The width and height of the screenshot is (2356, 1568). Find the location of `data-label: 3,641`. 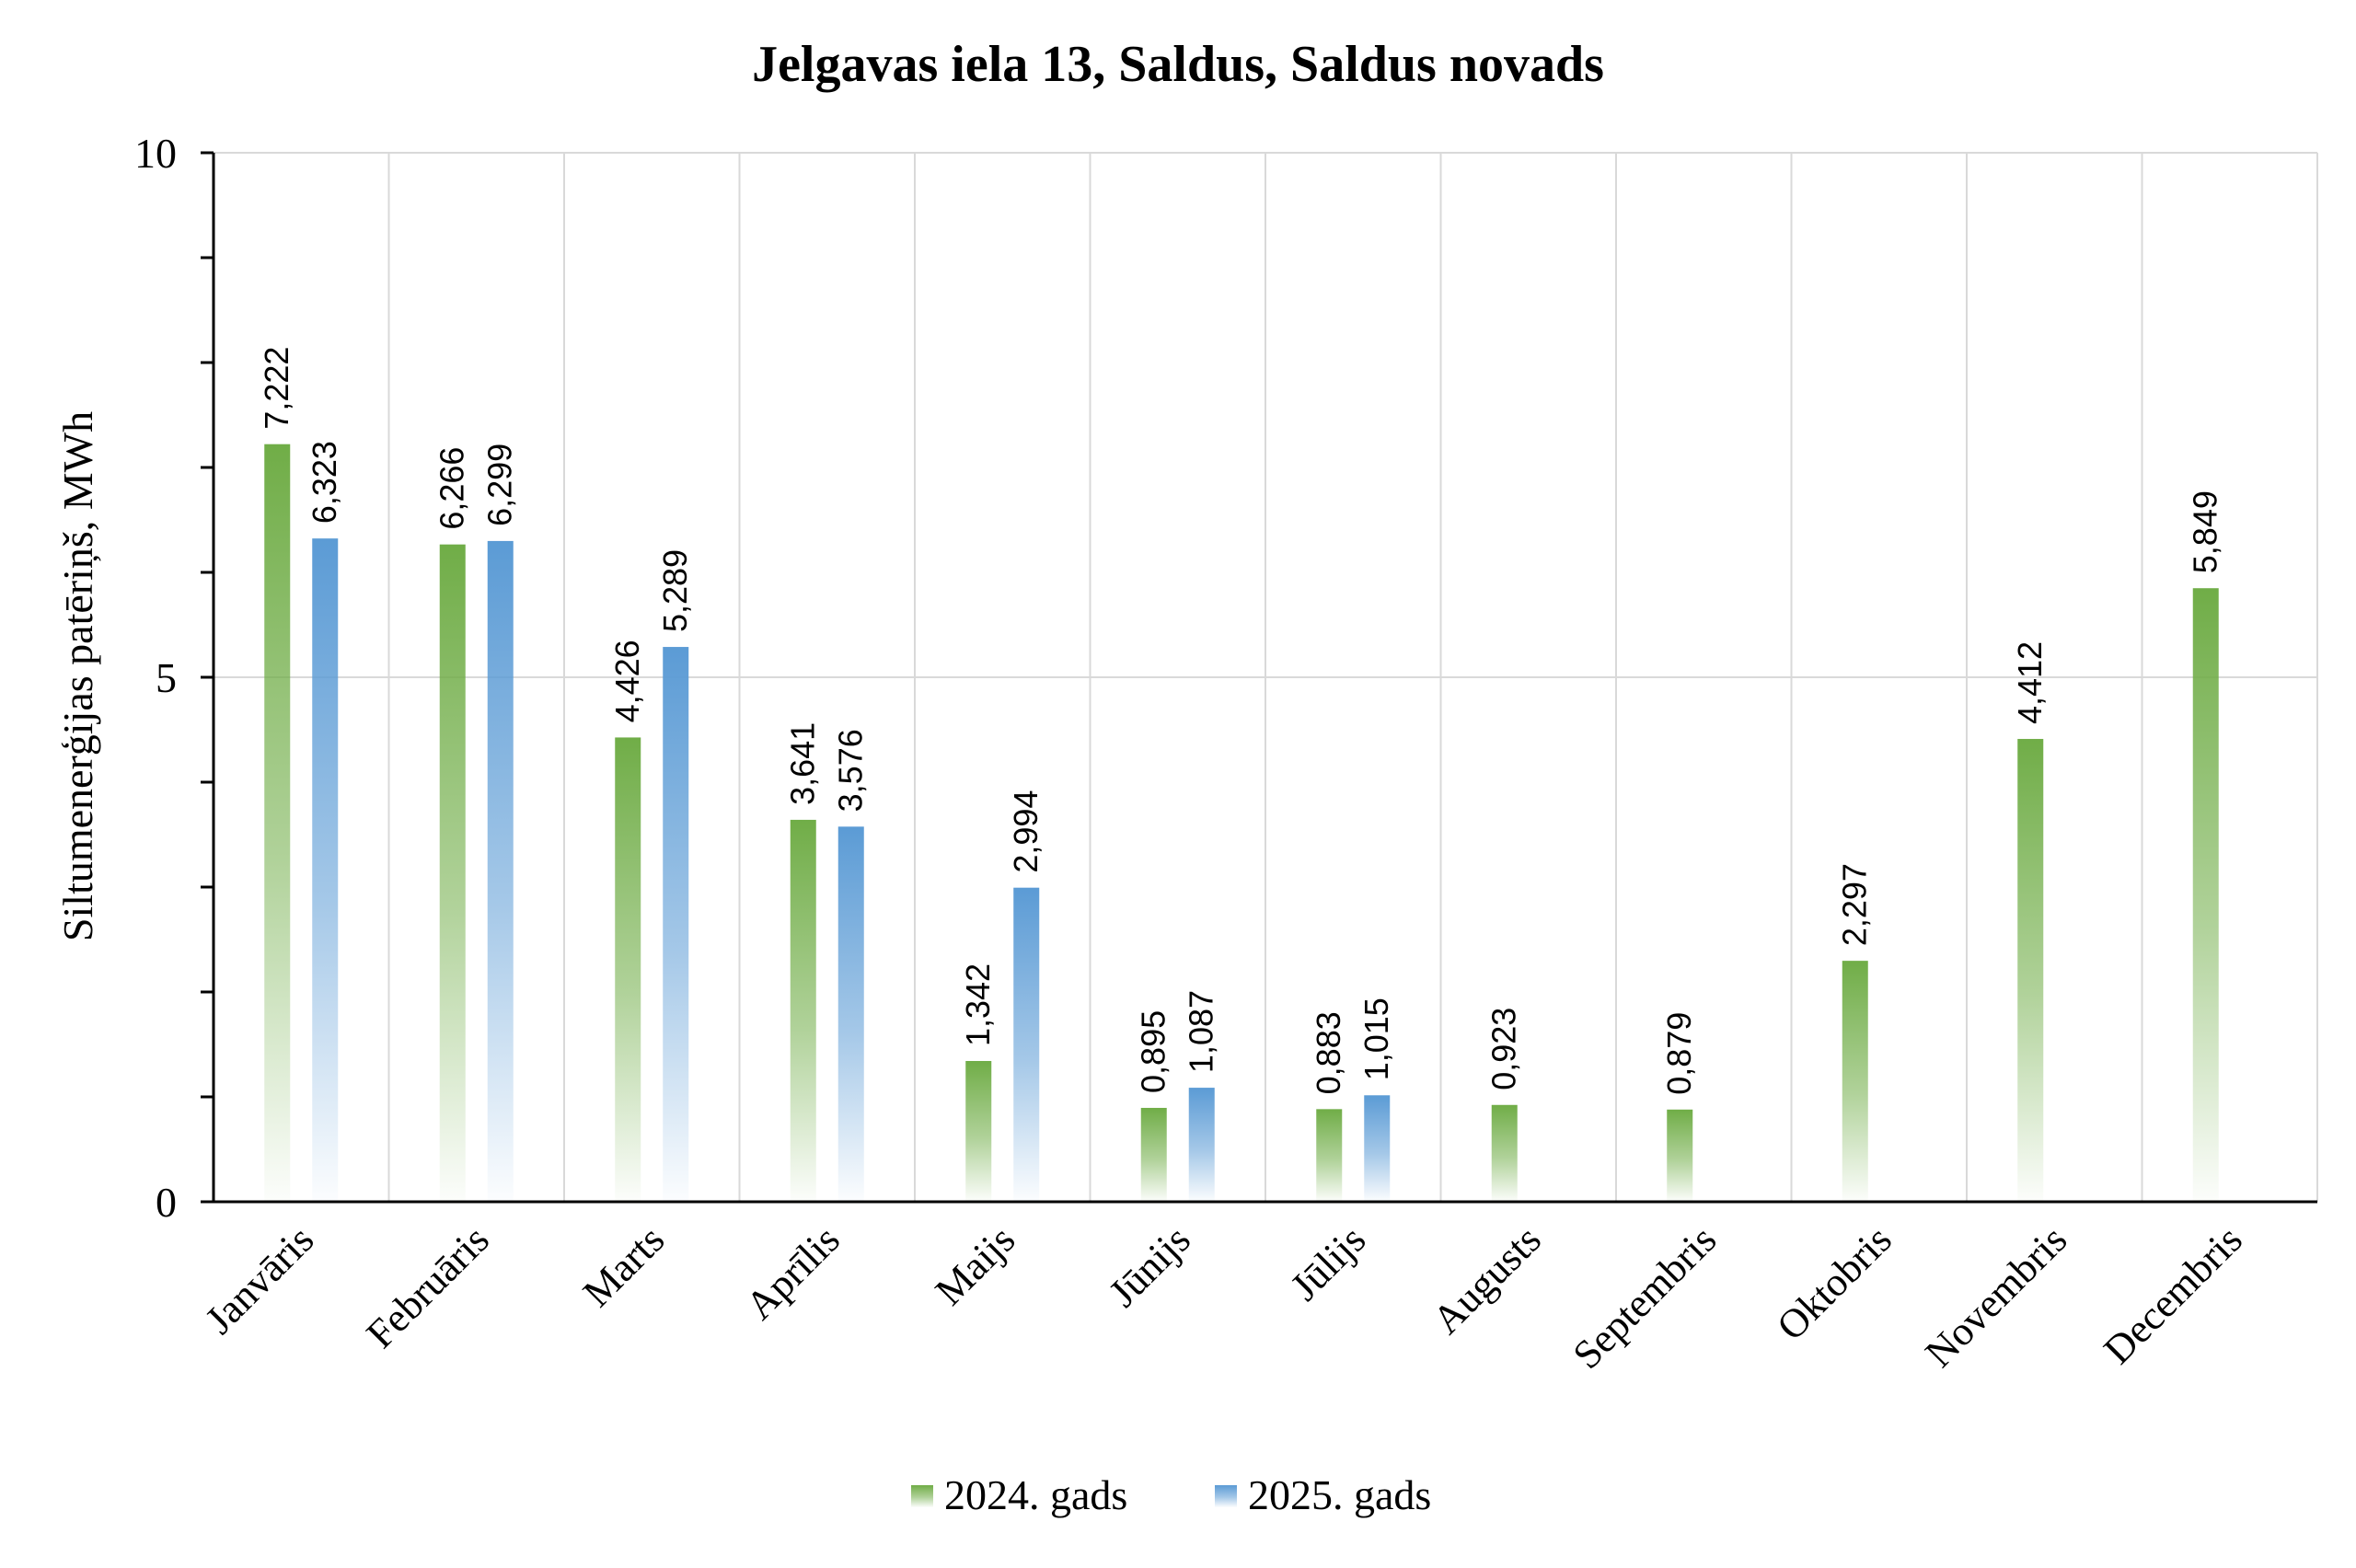

data-label: 3,641 is located at coordinates (803, 763).